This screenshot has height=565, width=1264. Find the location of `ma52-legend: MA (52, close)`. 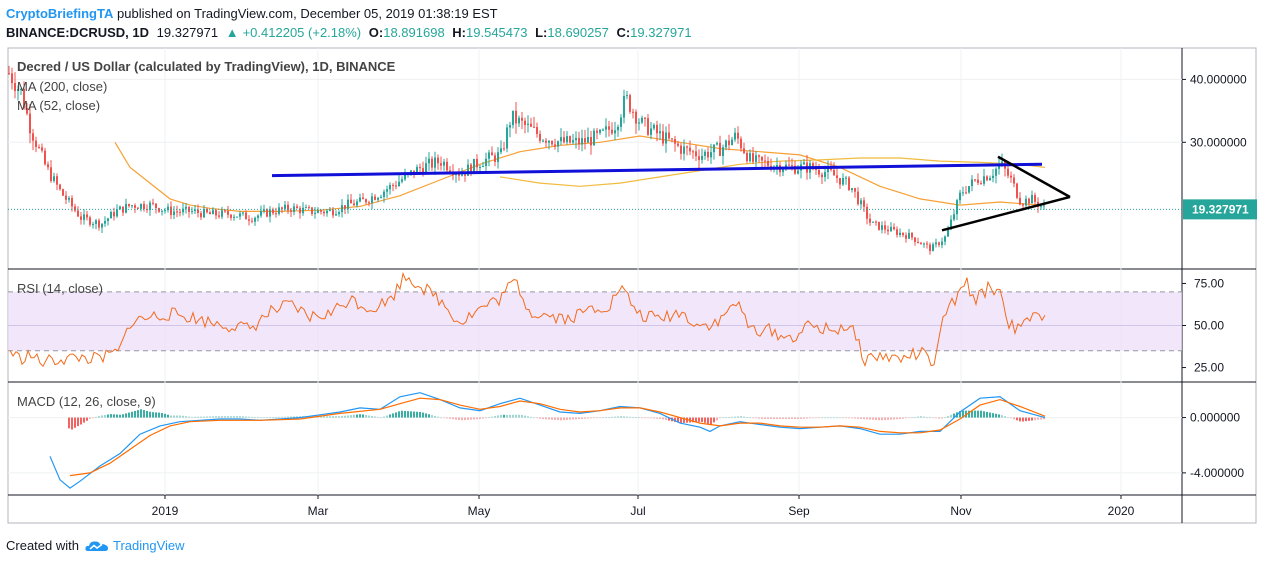

ma52-legend: MA (52, close) is located at coordinates (58, 105).